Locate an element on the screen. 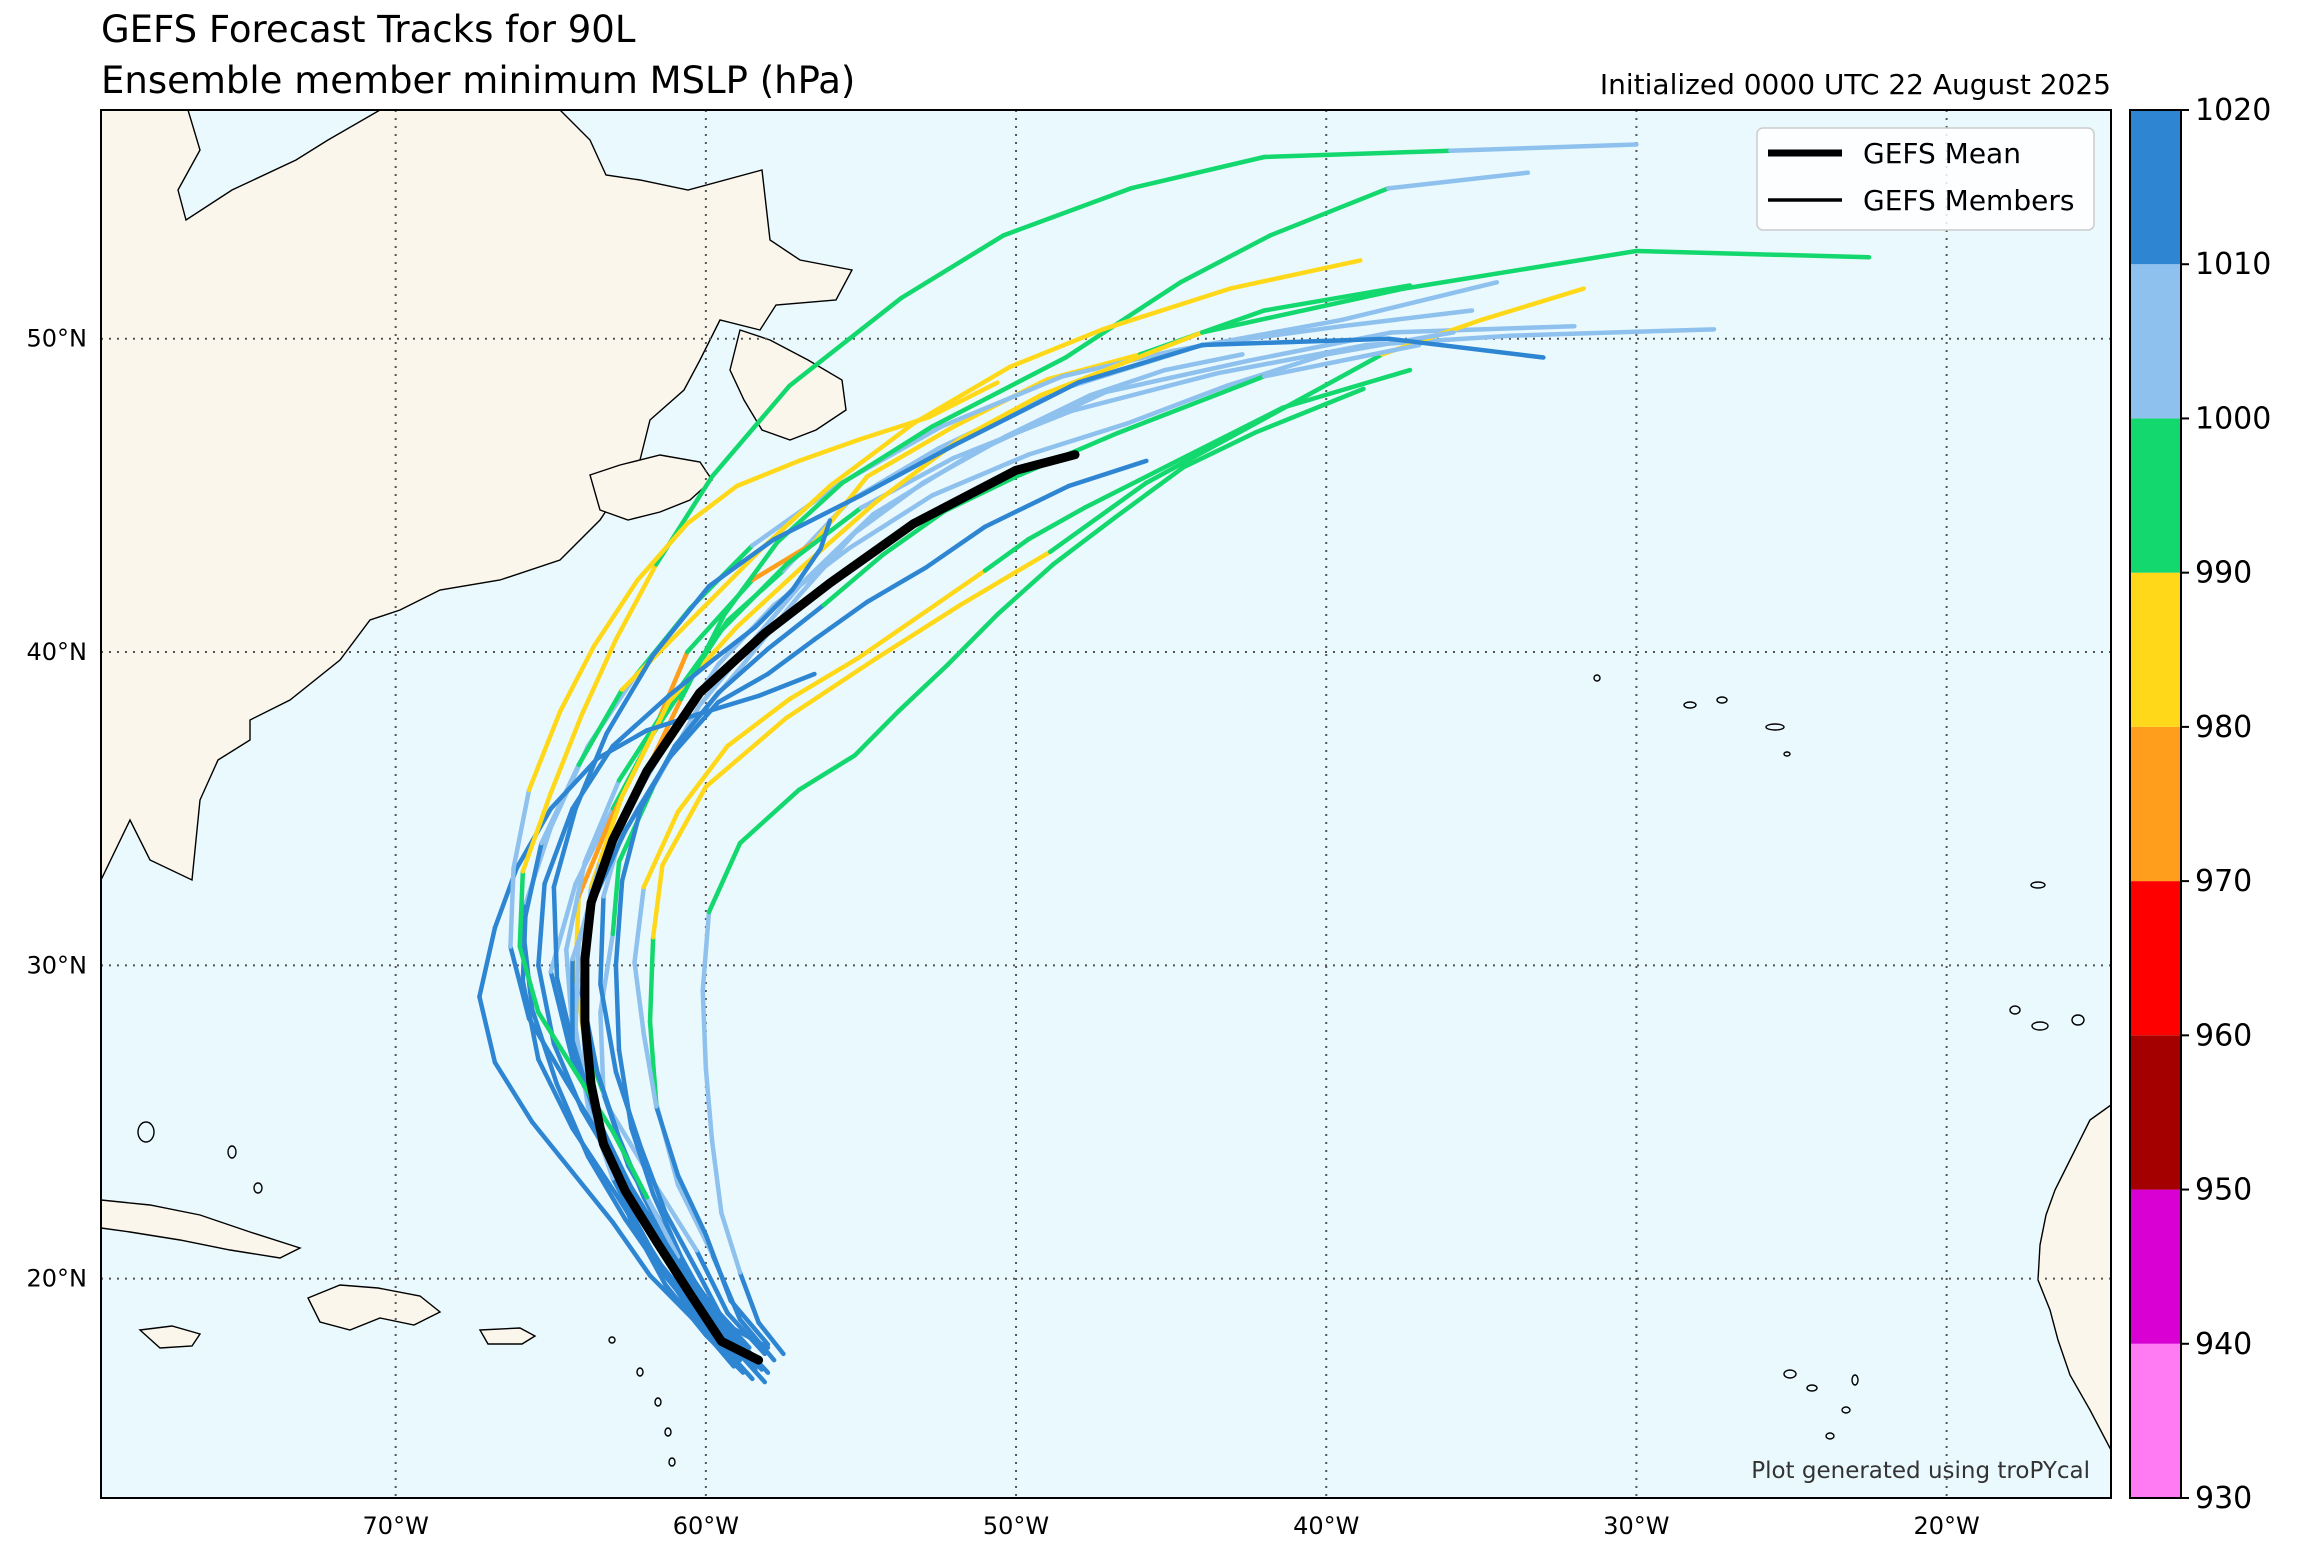 This screenshot has height=1554, width=2297. legend: GEFS Mean GEFS Members is located at coordinates (1925, 179).